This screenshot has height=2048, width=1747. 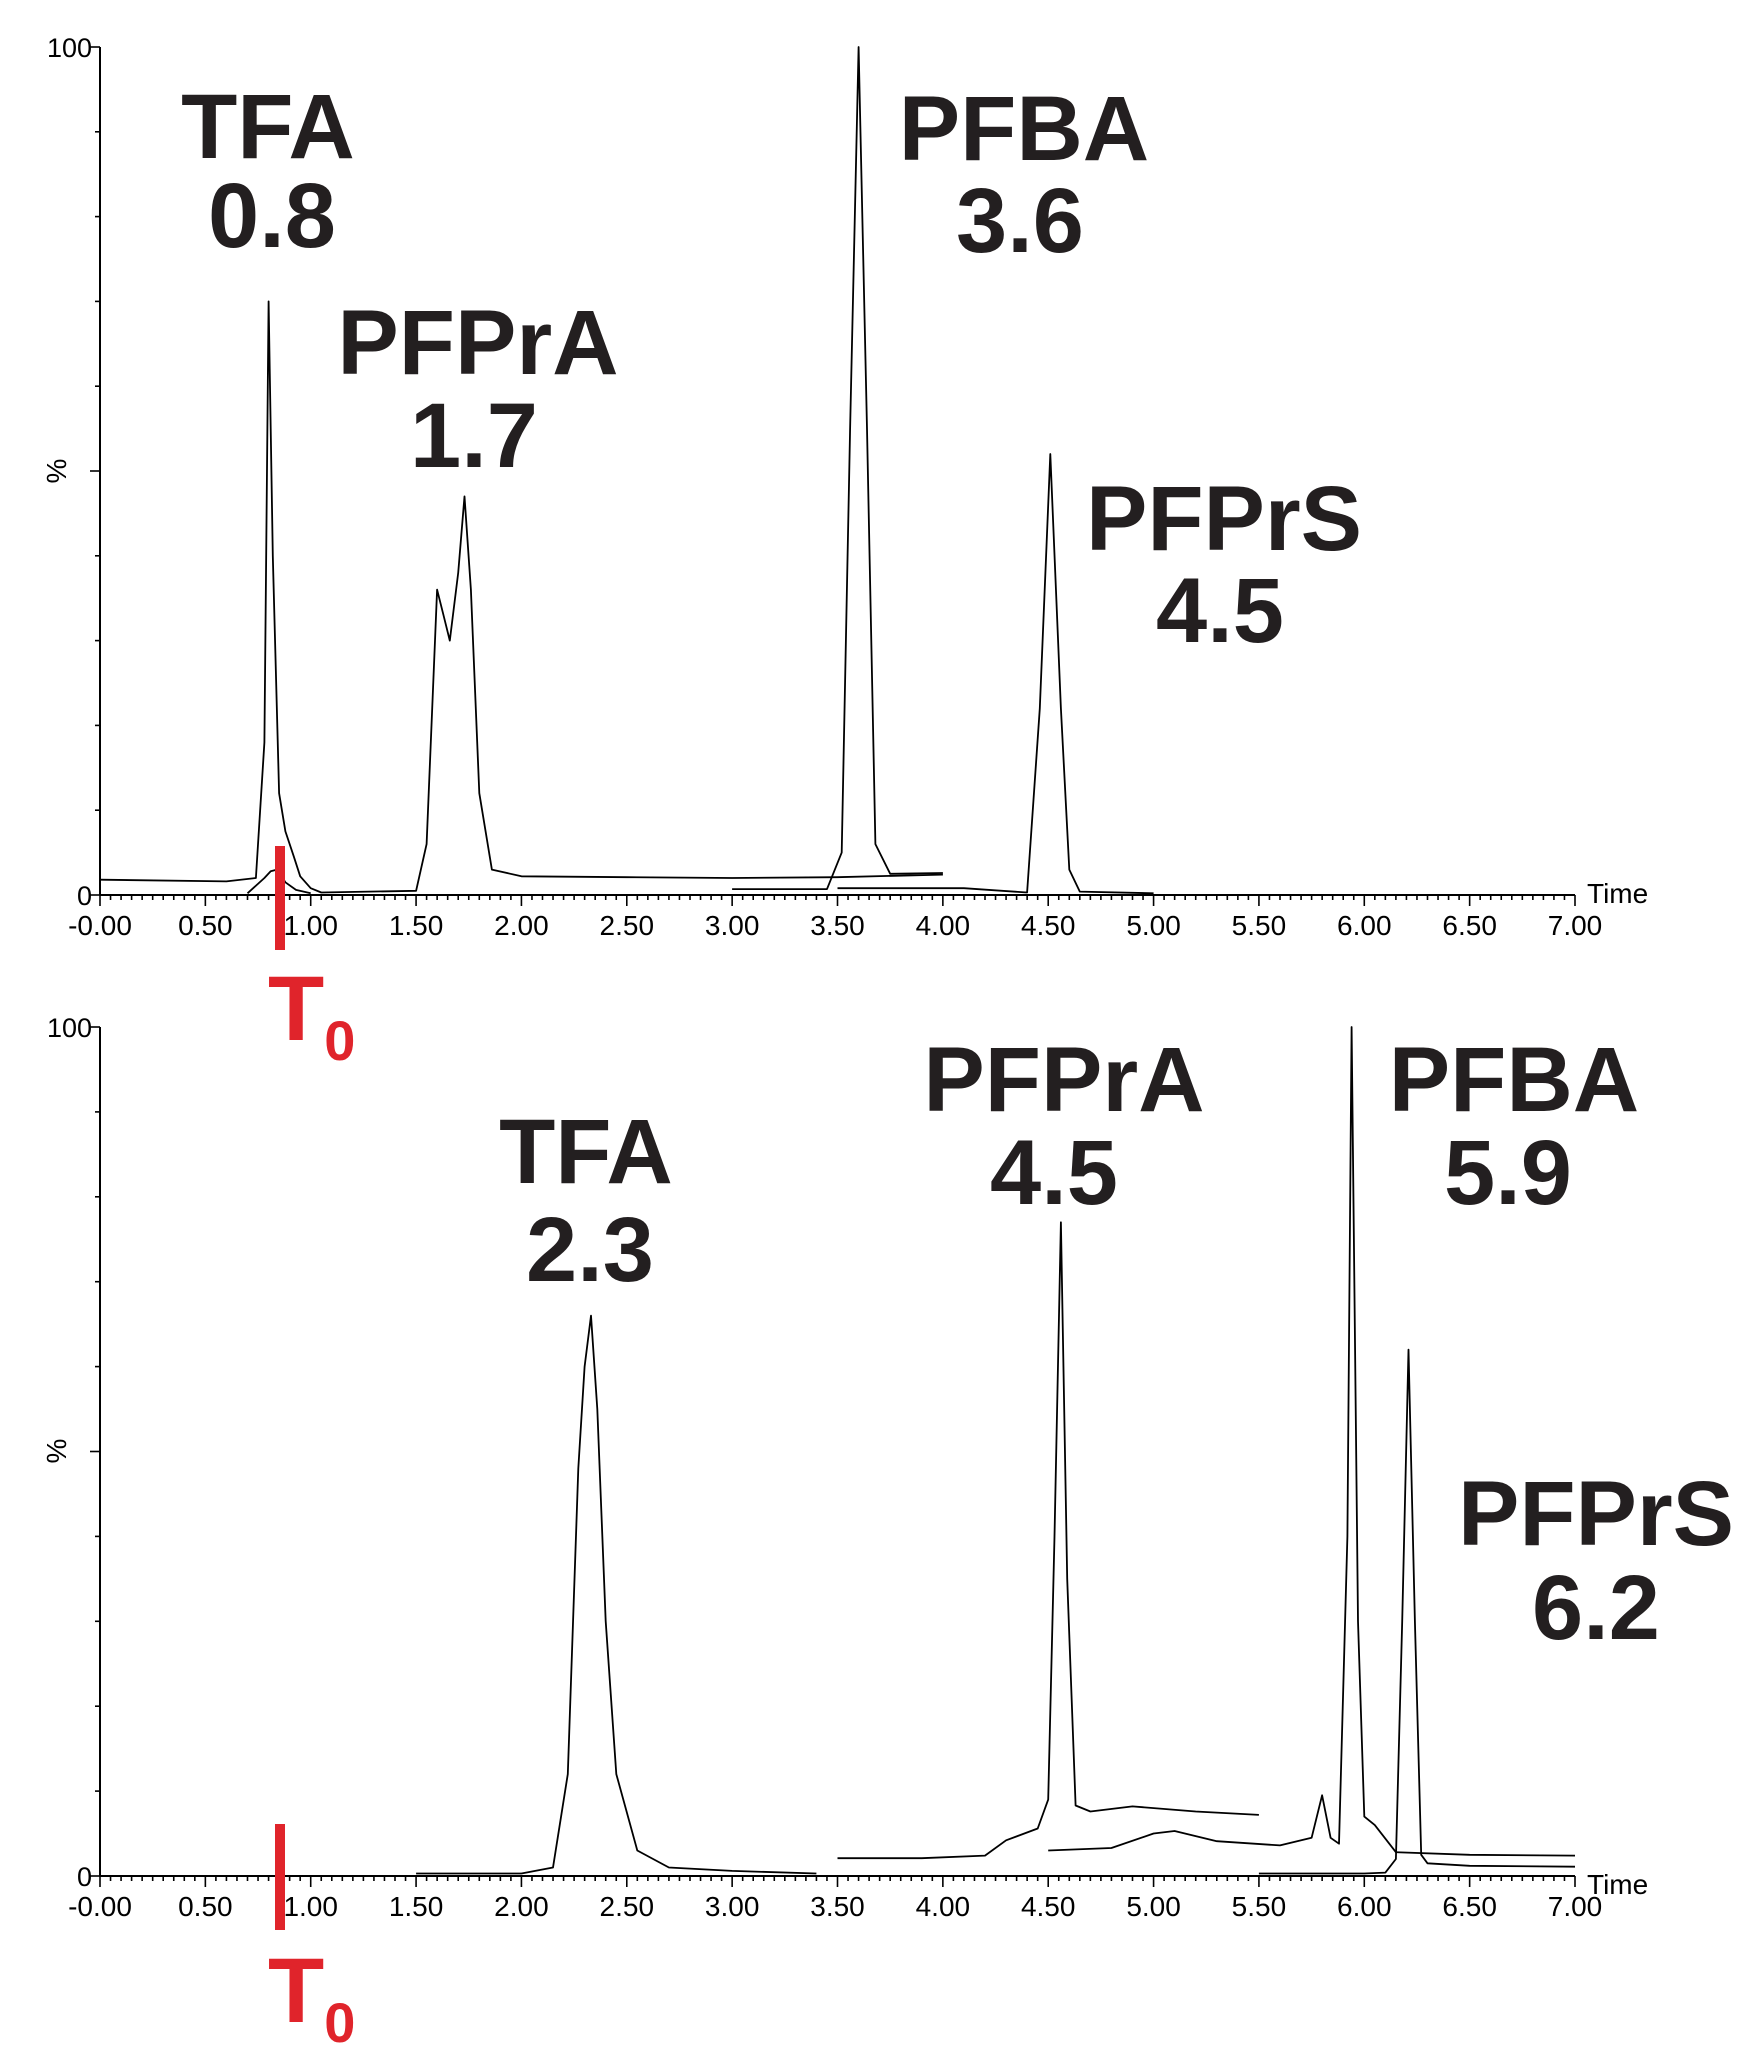 I want to click on peak-rt: 1.7, so click(x=474, y=436).